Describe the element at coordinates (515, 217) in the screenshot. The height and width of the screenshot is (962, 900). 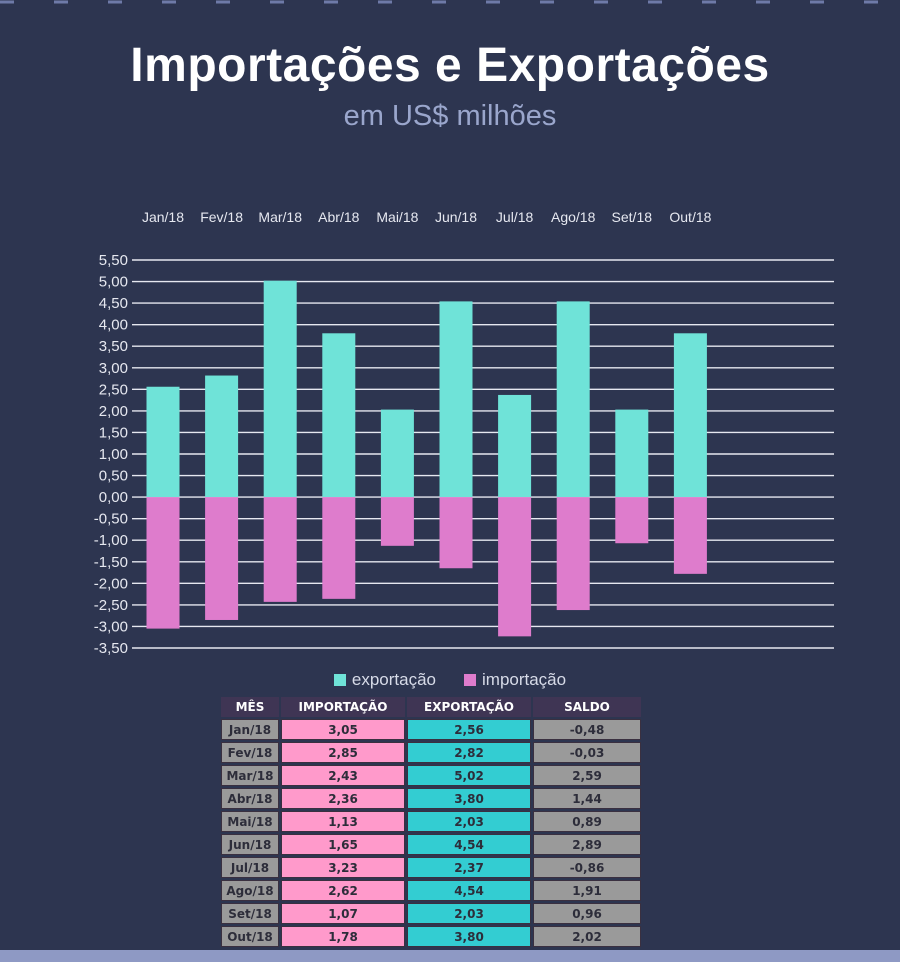
I see `category-label: Jul/18` at that location.